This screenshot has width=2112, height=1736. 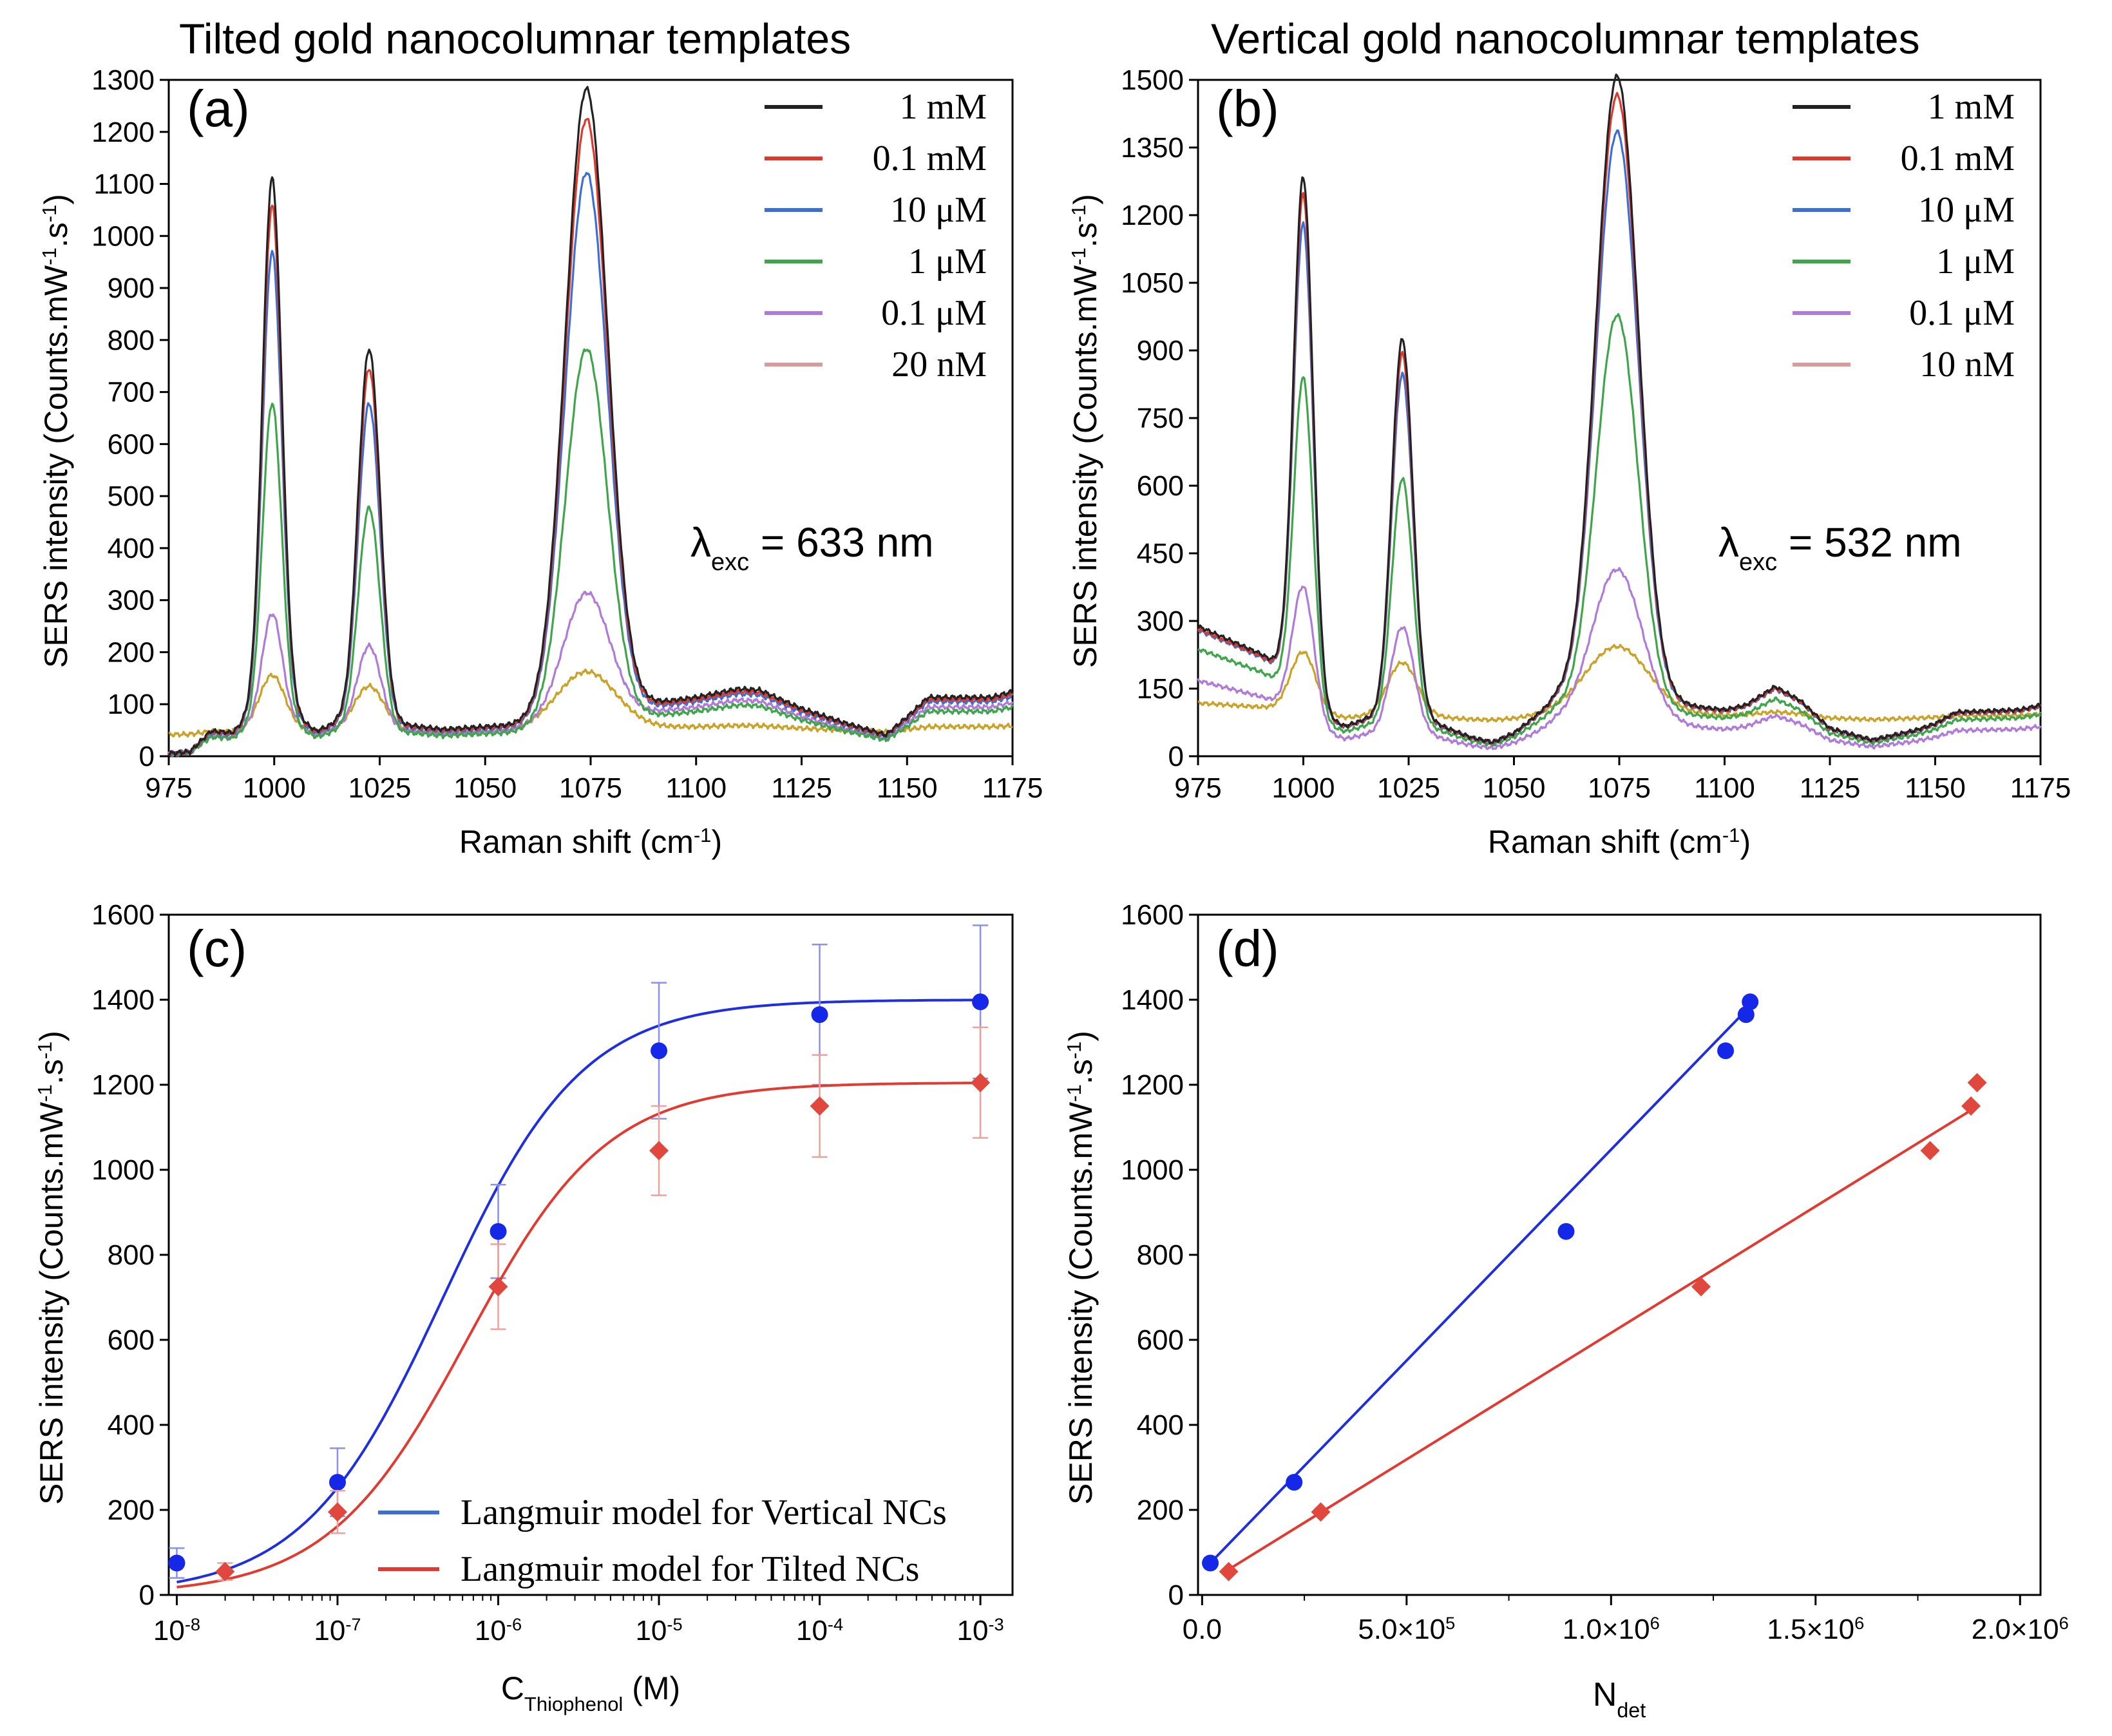 I want to click on panel-b-x-tick-label: 1100, so click(x=1724, y=788).